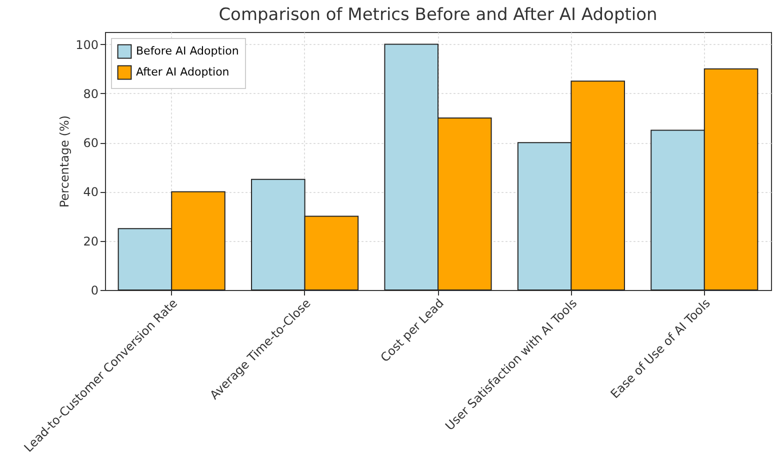 The image size is (773, 468). Describe the element at coordinates (183, 72) in the screenshot. I see `legend-label: After AI Adoption` at that location.